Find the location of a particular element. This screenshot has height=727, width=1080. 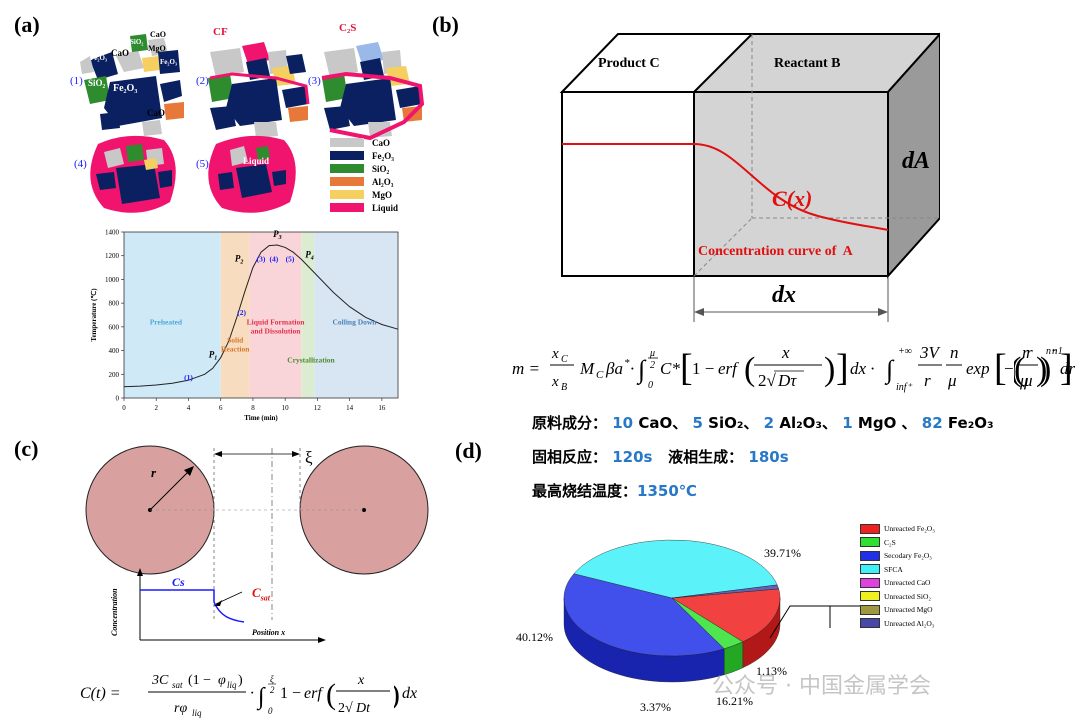

y-tick-label: 600 is located at coordinates (114, 327).